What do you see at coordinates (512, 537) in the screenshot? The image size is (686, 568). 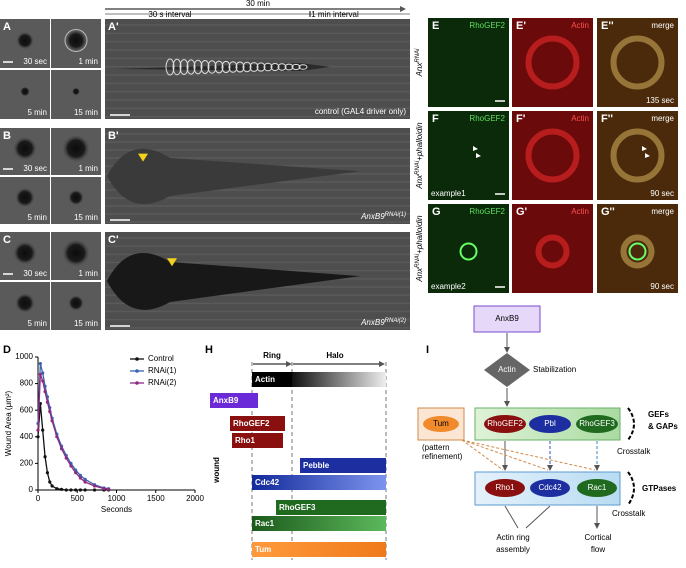 I see `output-label: Actin ring` at bounding box center [512, 537].